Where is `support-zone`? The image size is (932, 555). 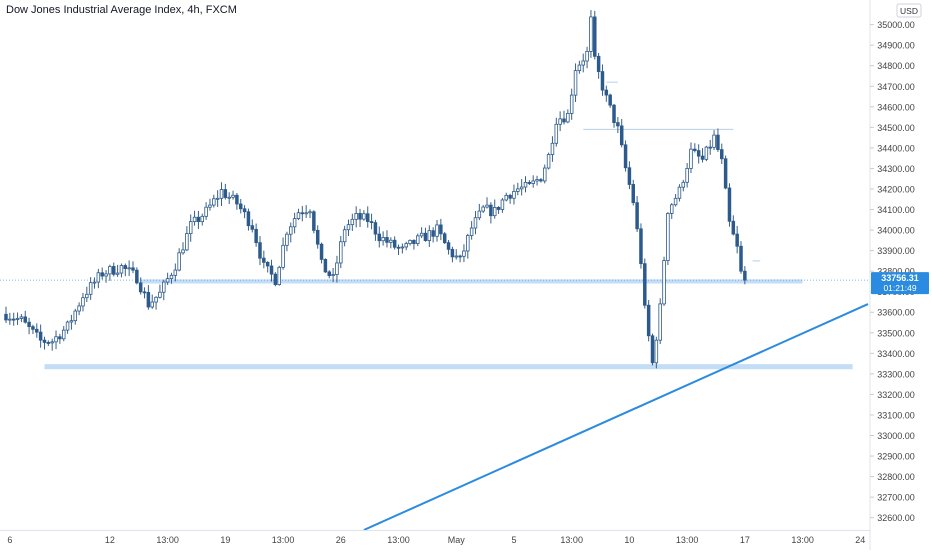
support-zone is located at coordinates (471, 281).